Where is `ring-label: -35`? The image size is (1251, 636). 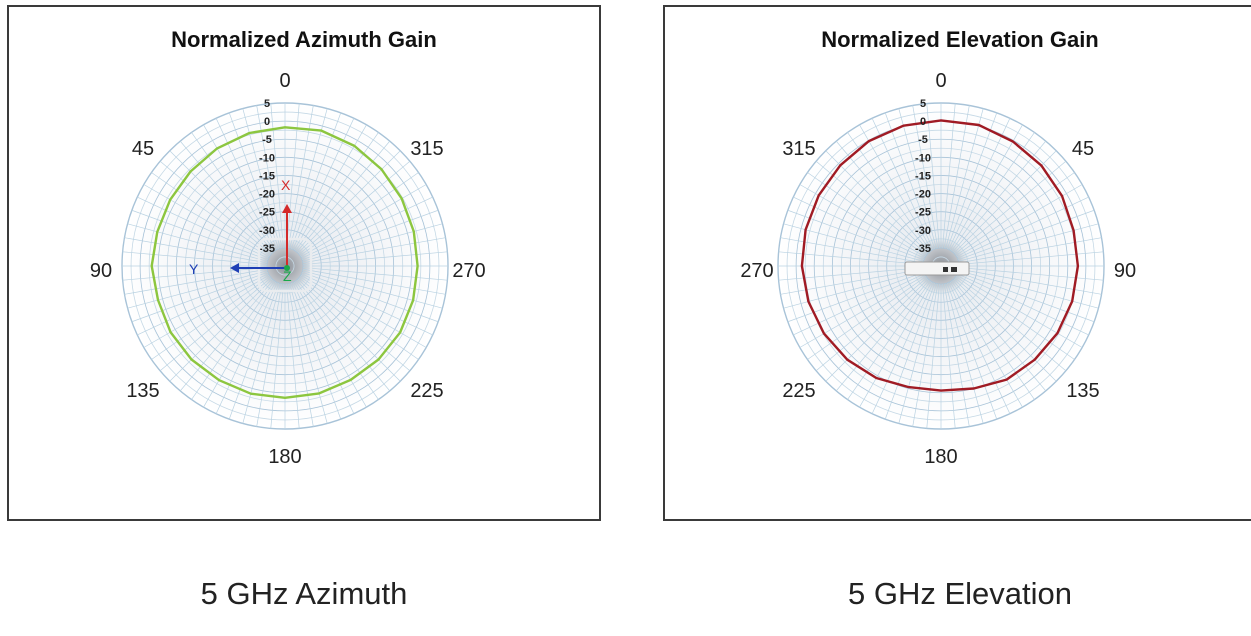 ring-label: -35 is located at coordinates (267, 249).